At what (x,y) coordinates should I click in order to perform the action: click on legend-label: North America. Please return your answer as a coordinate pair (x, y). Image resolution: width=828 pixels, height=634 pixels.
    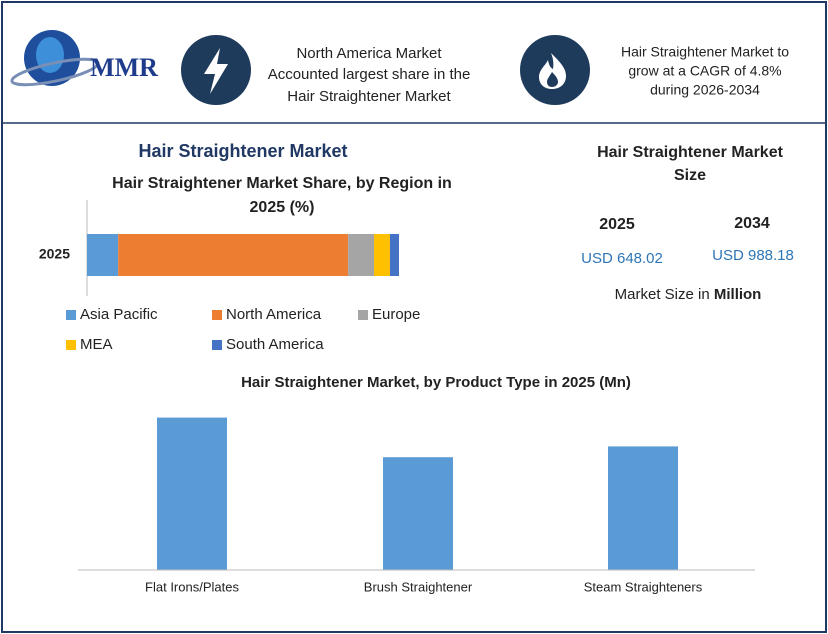
    Looking at the image, I should click on (274, 314).